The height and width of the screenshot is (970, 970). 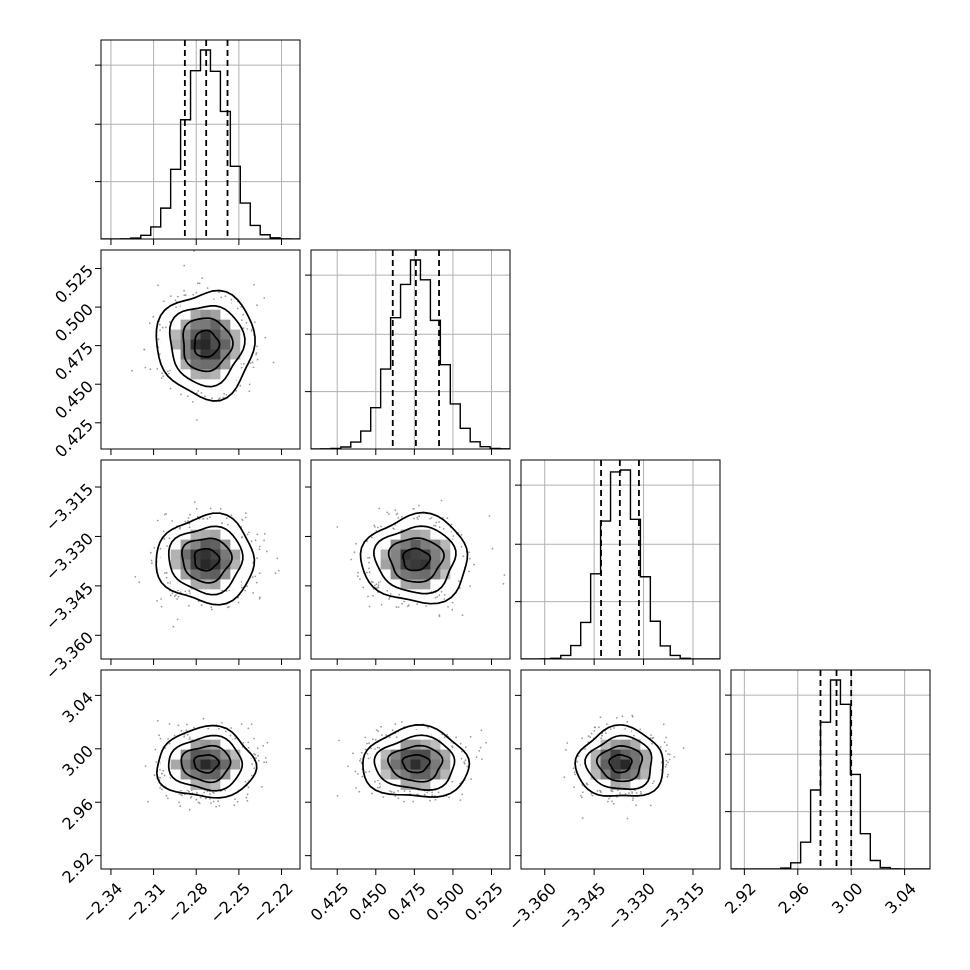 What do you see at coordinates (77, 867) in the screenshot?
I see `y-tick-label: 2.92` at bounding box center [77, 867].